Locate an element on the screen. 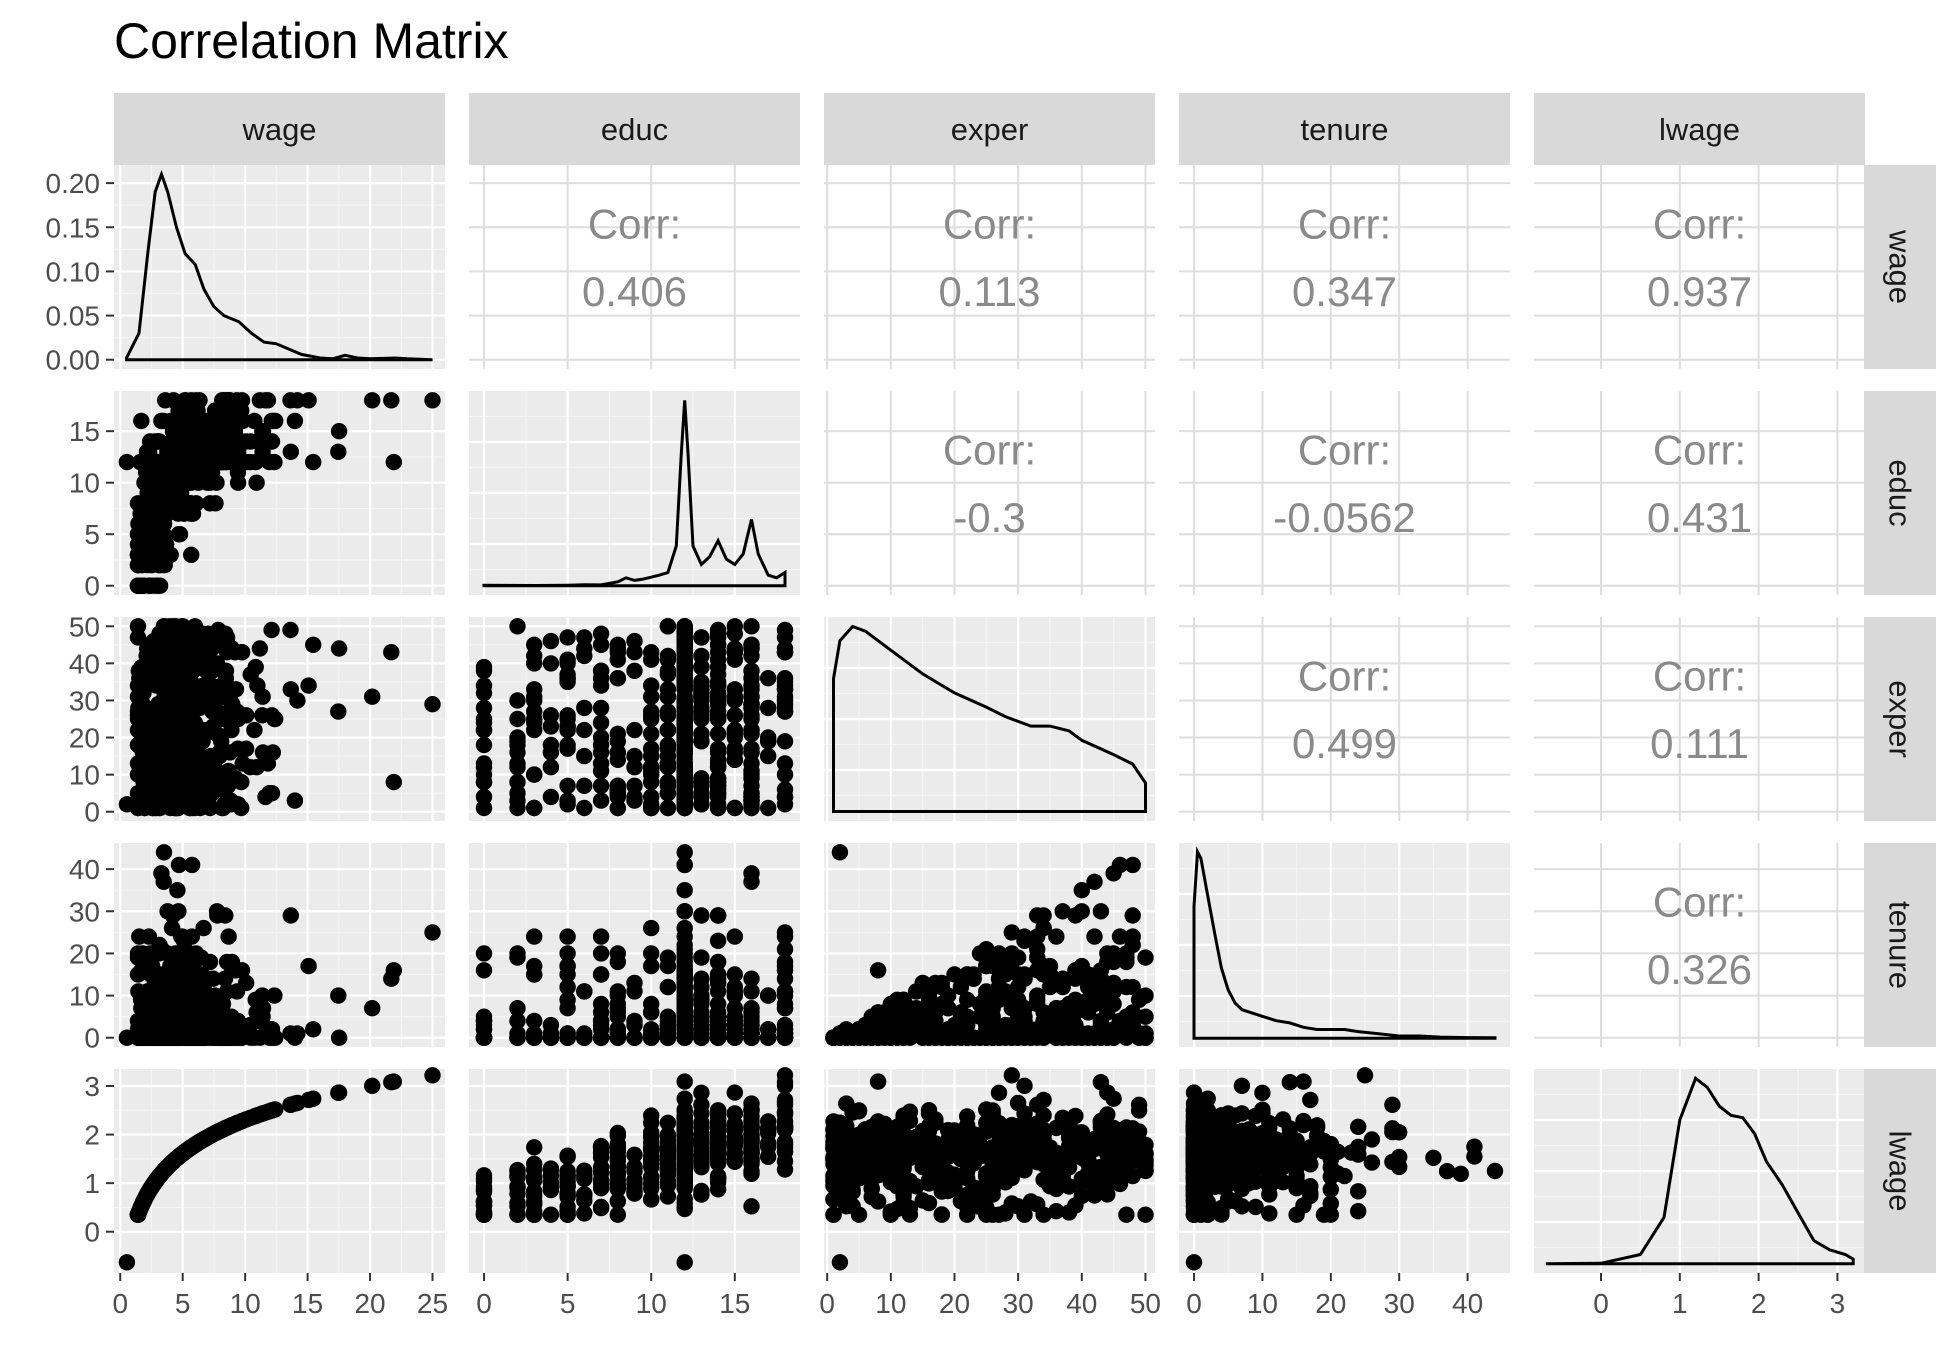 The height and width of the screenshot is (1349, 1950). panel-educ-tenure: Corr:-0.0562 is located at coordinates (1344, 493).